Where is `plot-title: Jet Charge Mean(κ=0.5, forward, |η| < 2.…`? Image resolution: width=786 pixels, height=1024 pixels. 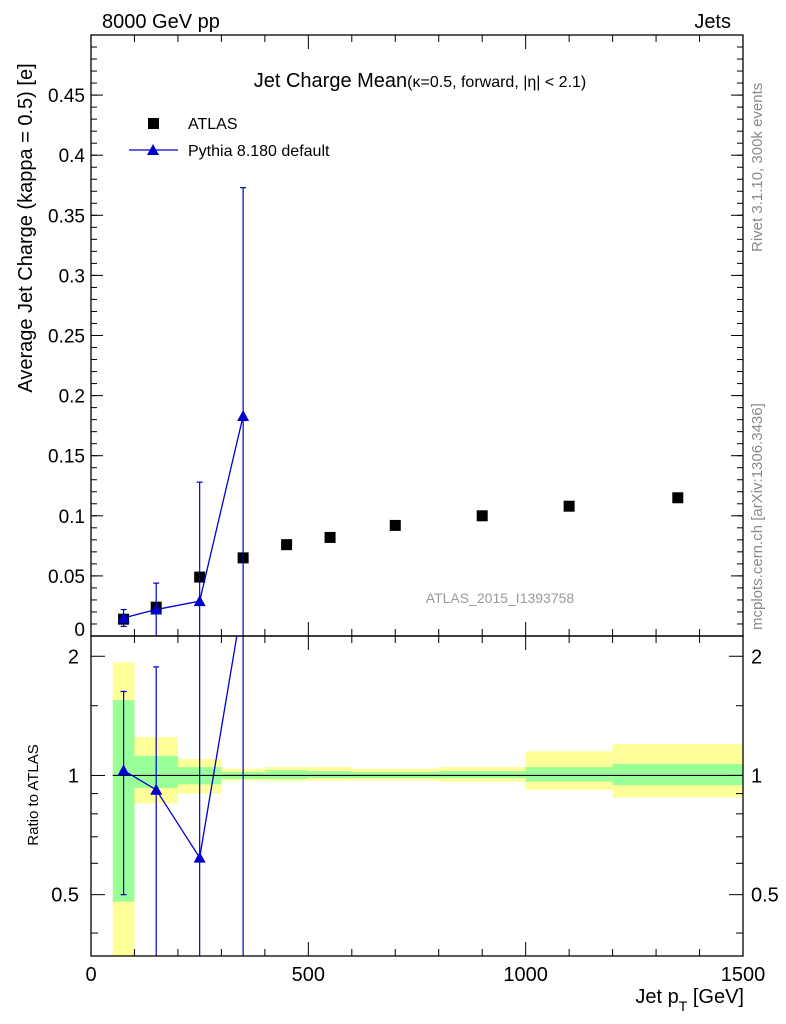
plot-title: Jet Charge Mean(κ=0.5, forward, |η| < 2.… is located at coordinates (420, 81).